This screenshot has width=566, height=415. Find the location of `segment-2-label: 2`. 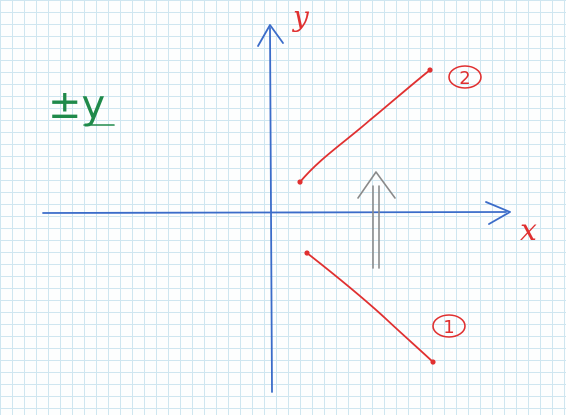

segment-2-label: 2 is located at coordinates (464, 78).